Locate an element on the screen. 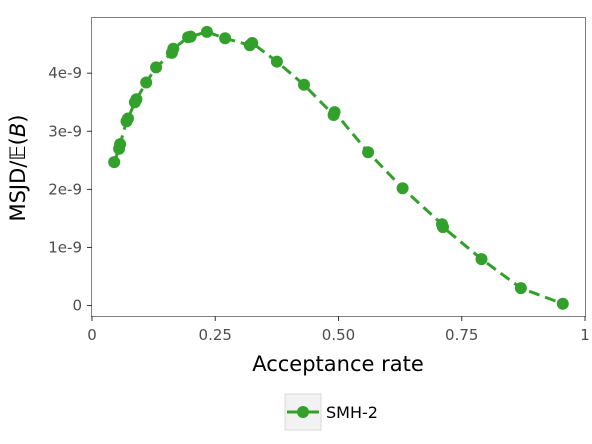  x-tick-label: 0.50 is located at coordinates (338, 335).